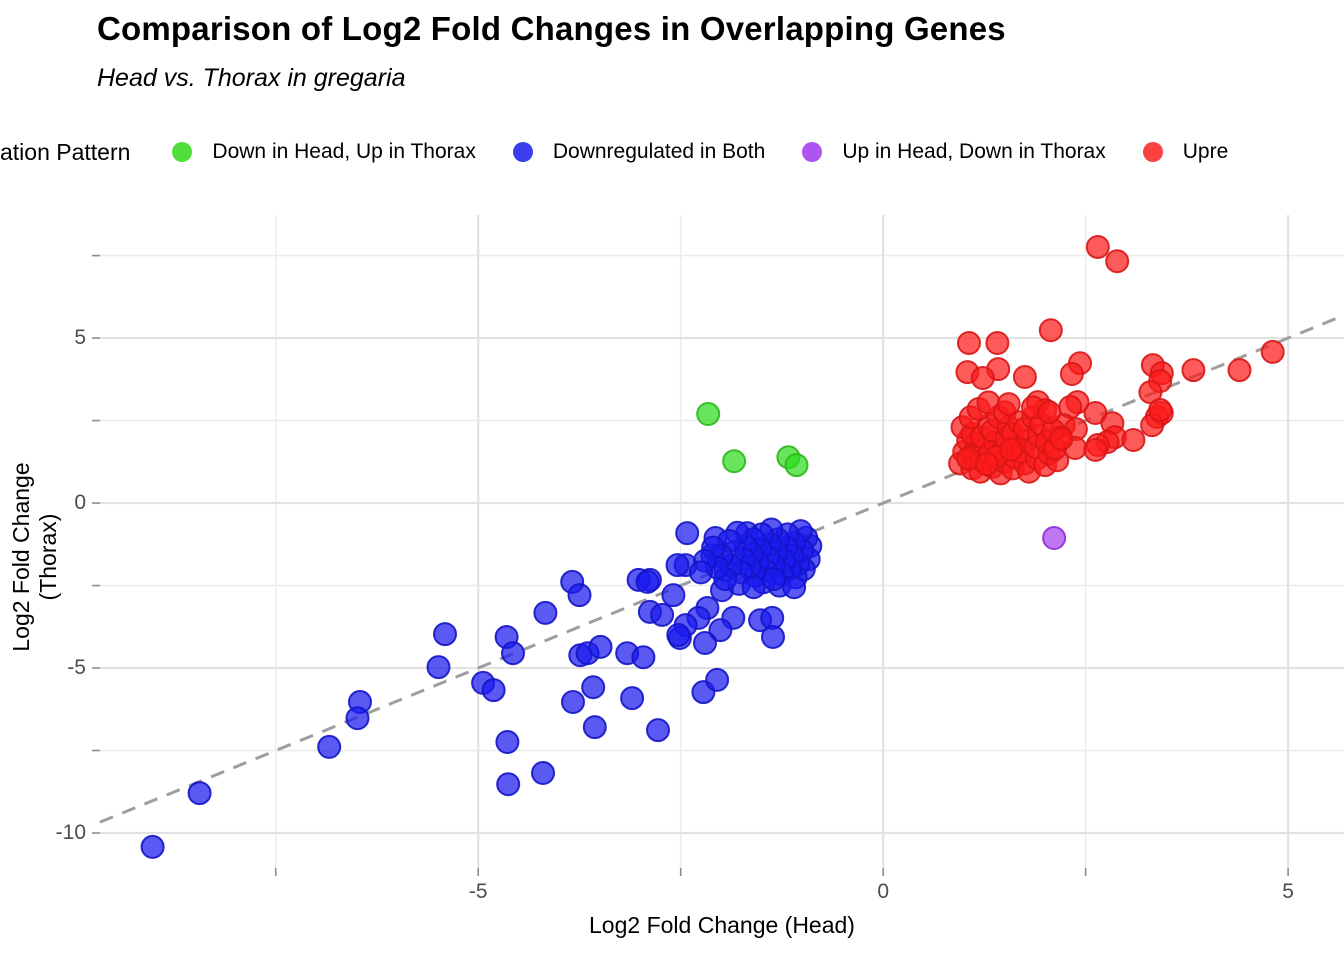  I want to click on y-axis-title: Log2 Fold Change (Thorax), so click(34, 557).